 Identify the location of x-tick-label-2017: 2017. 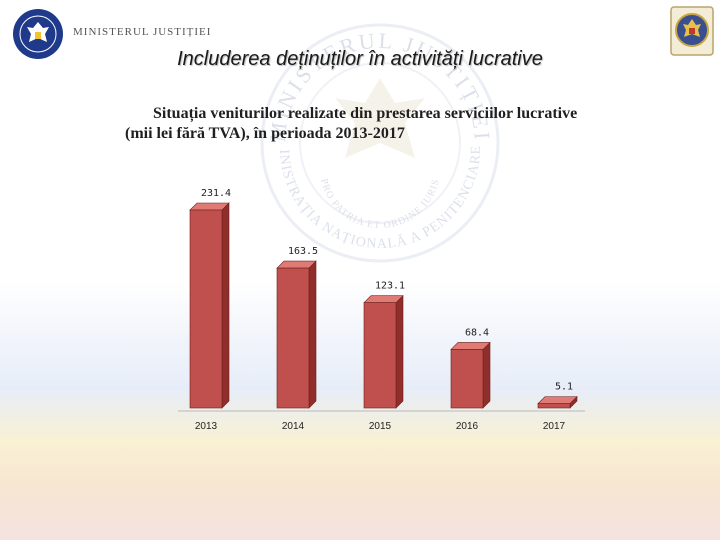
(554, 426).